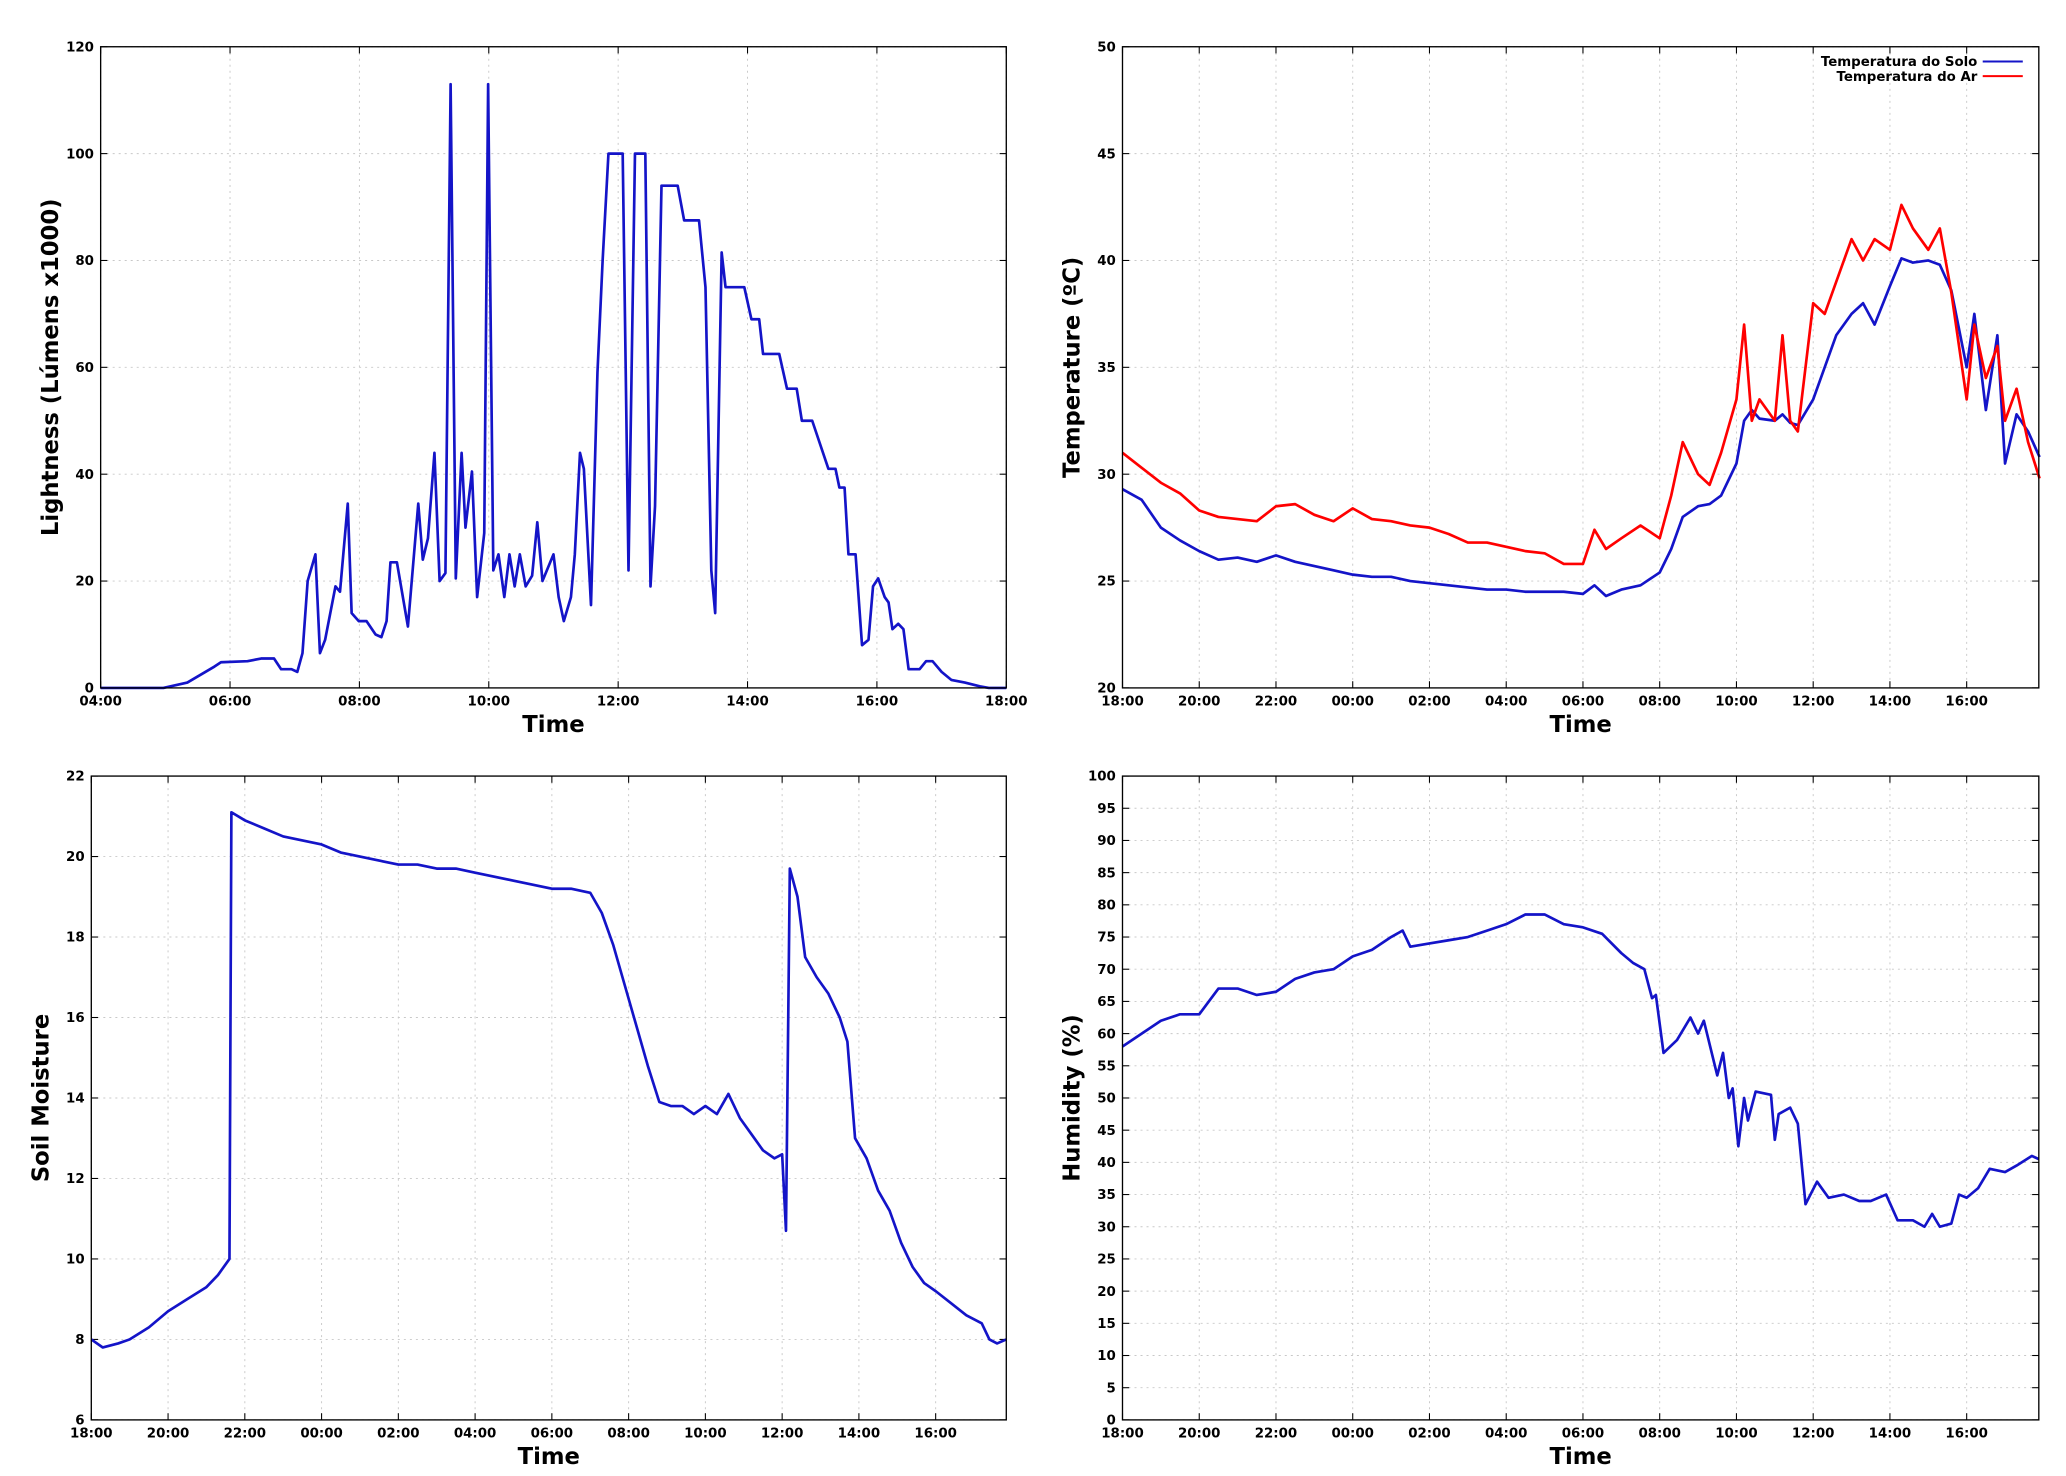 This screenshot has width=2066, height=1476. I want to click on y-tick-label: 85, so click(1106, 873).